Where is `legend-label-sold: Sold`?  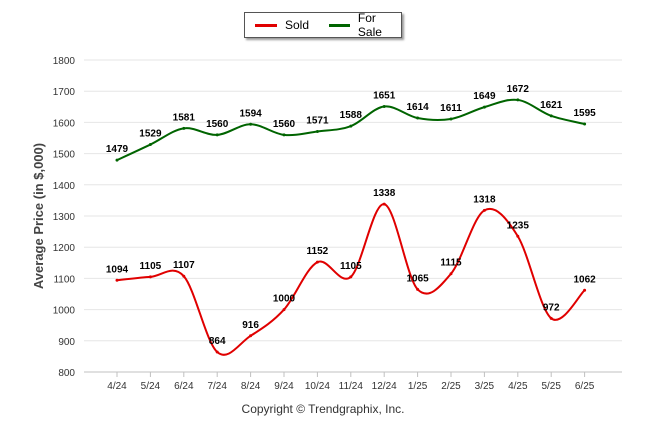 legend-label-sold: Sold is located at coordinates (297, 25).